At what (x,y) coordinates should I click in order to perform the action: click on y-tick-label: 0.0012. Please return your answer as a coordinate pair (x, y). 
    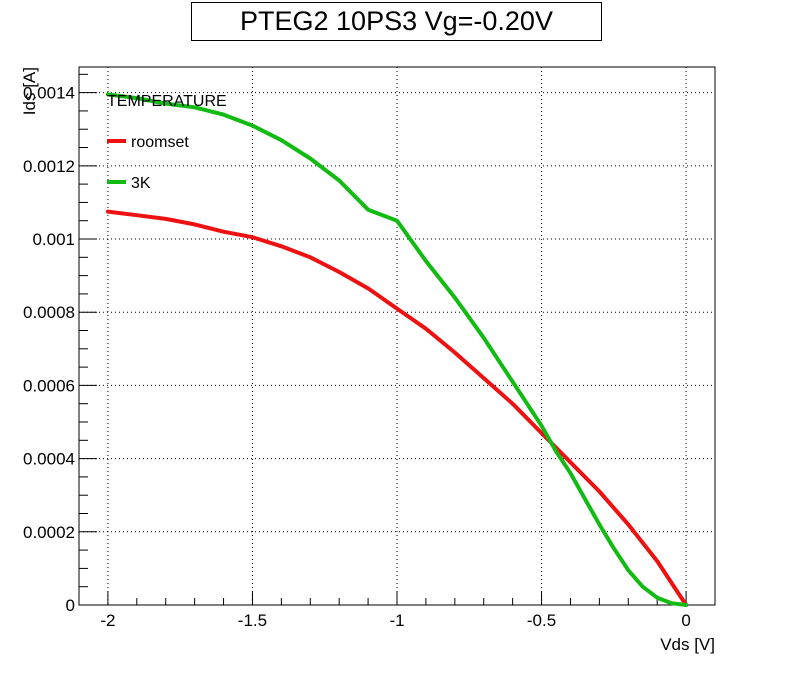
    Looking at the image, I should click on (49, 166).